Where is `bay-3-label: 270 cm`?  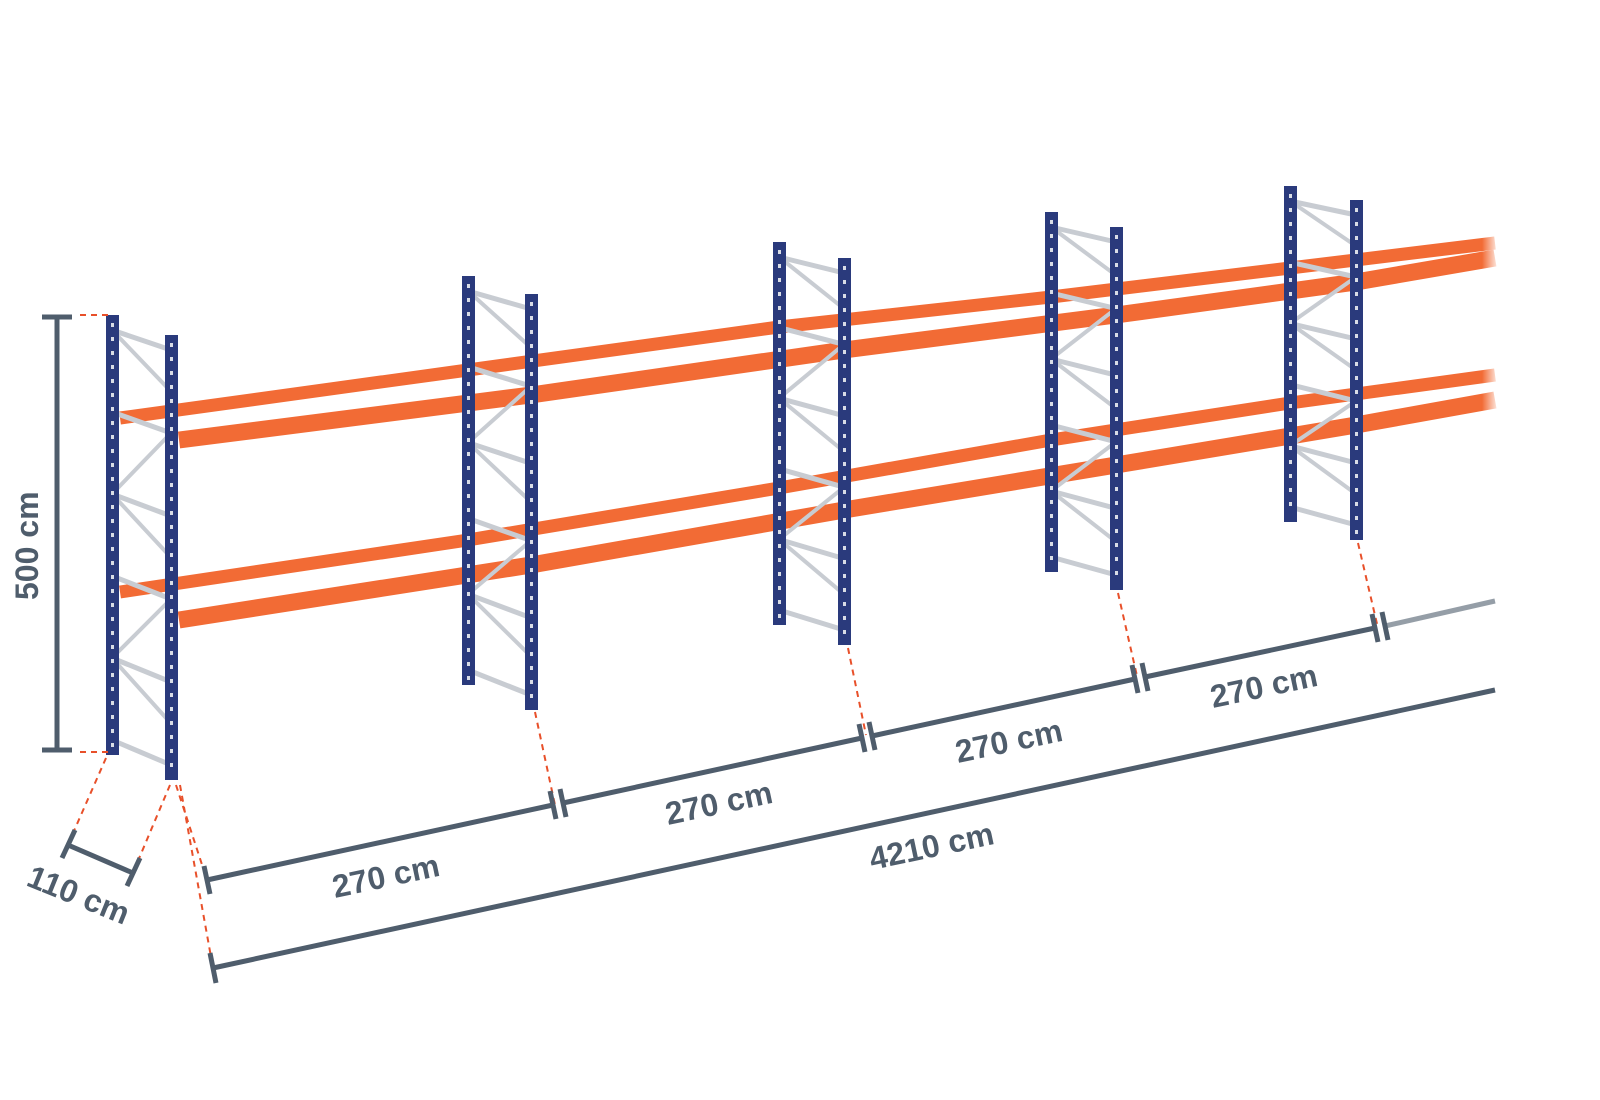
bay-3-label: 270 cm is located at coordinates (1009, 741).